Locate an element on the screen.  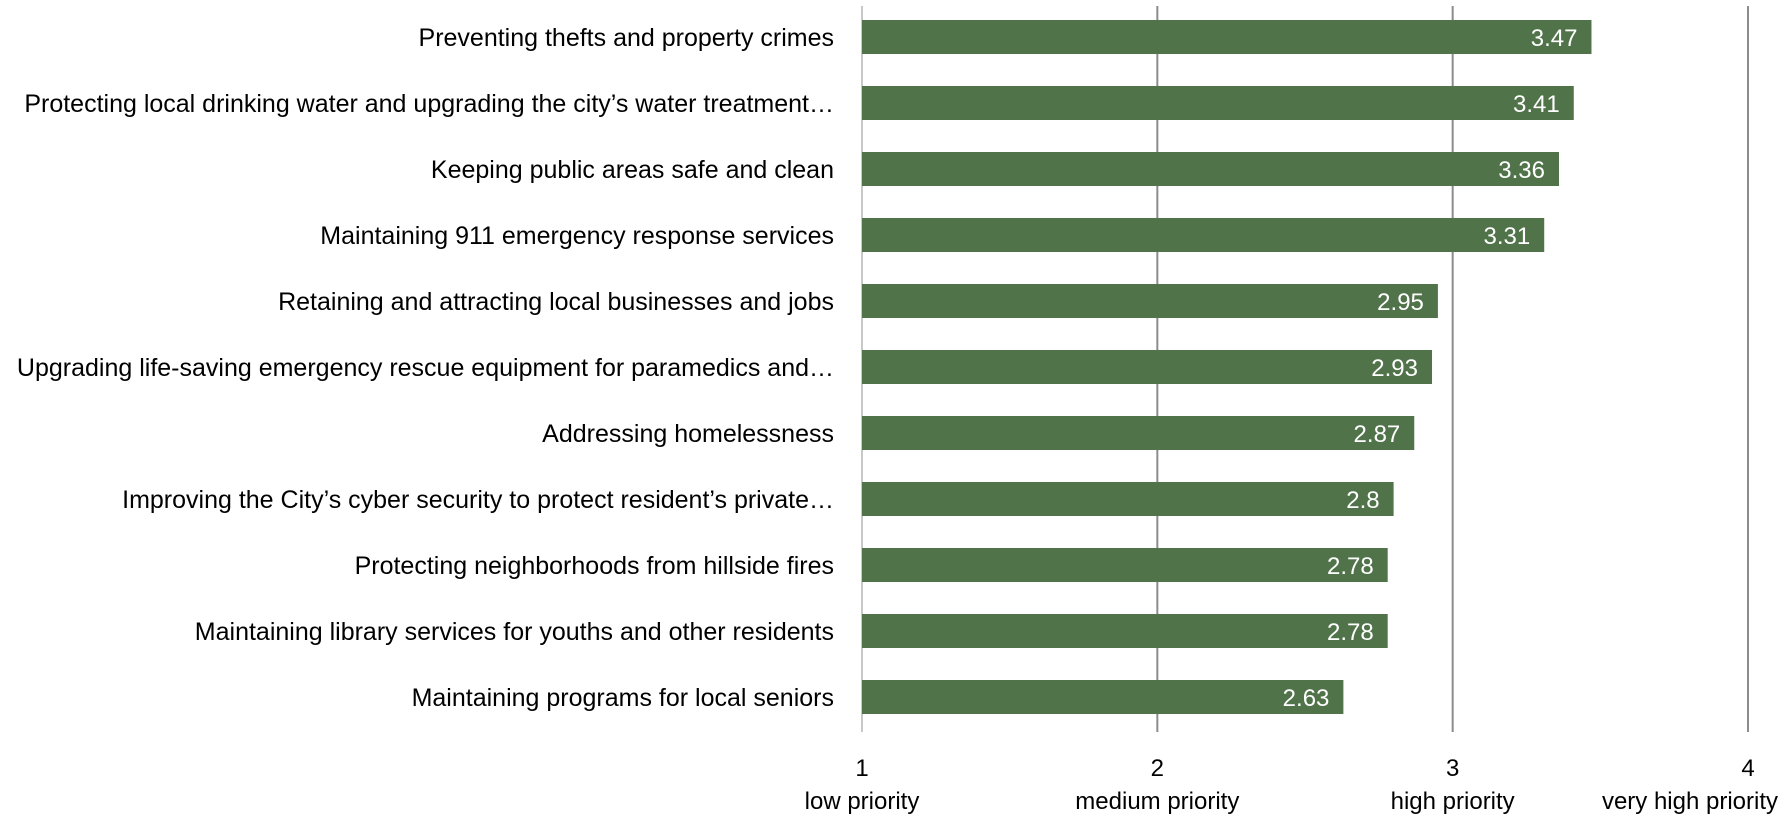
x-tick-sublabel: low priority is located at coordinates (862, 801).